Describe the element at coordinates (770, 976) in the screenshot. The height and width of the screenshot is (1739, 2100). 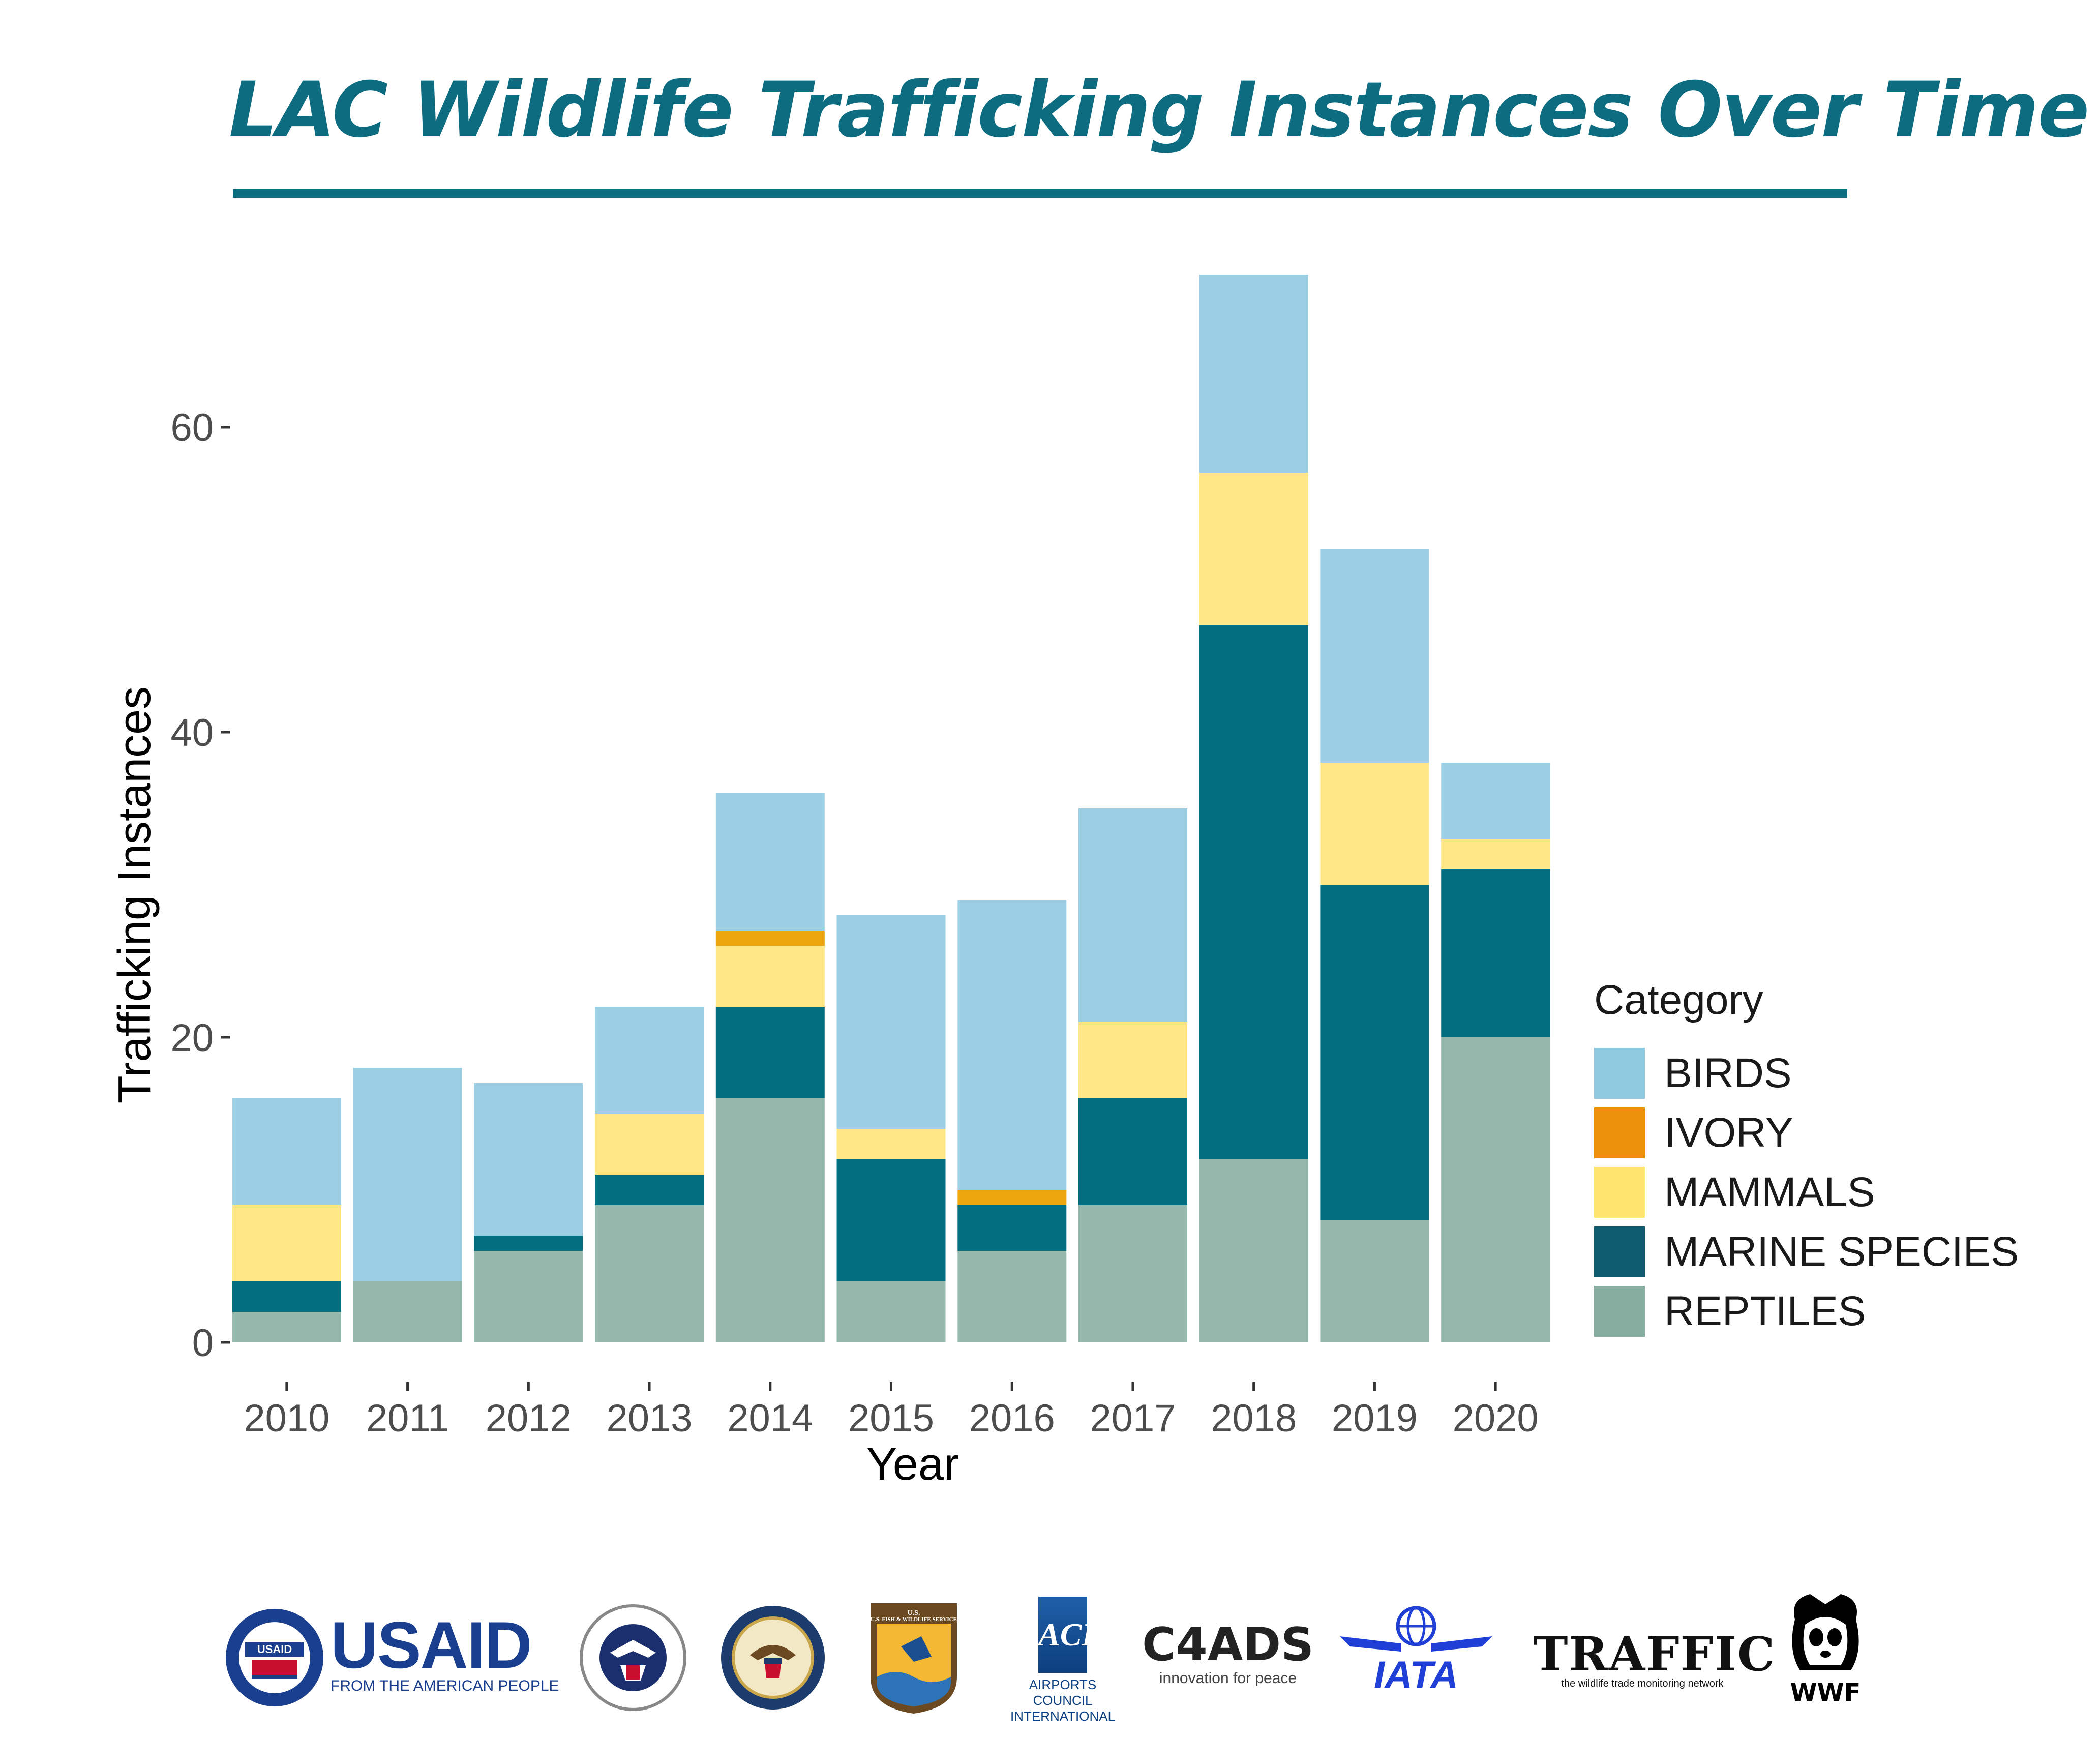
I see `bar-segment-mammals-2014` at that location.